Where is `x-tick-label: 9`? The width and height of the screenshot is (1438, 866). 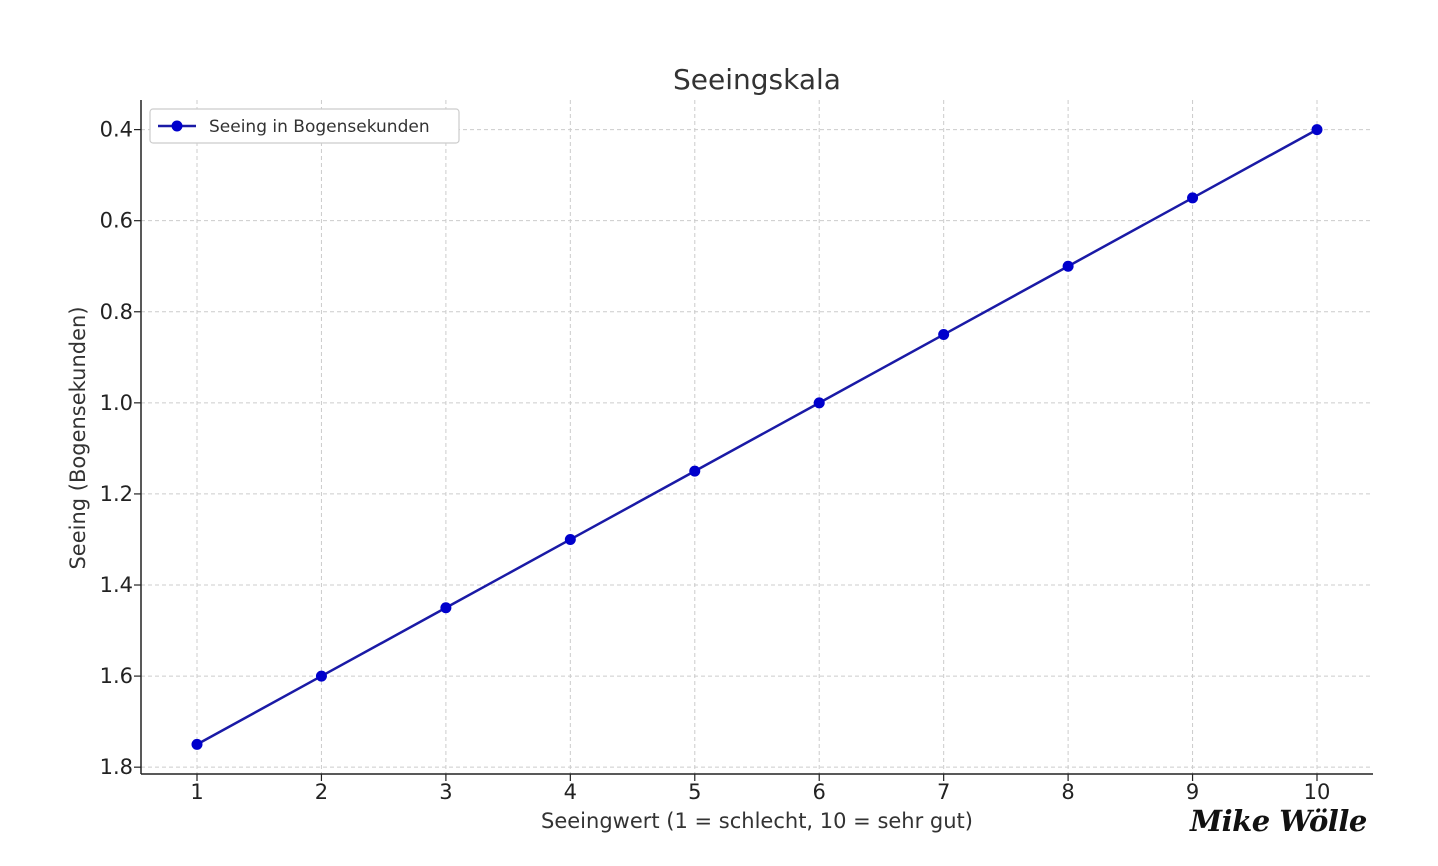 x-tick-label: 9 is located at coordinates (1192, 792).